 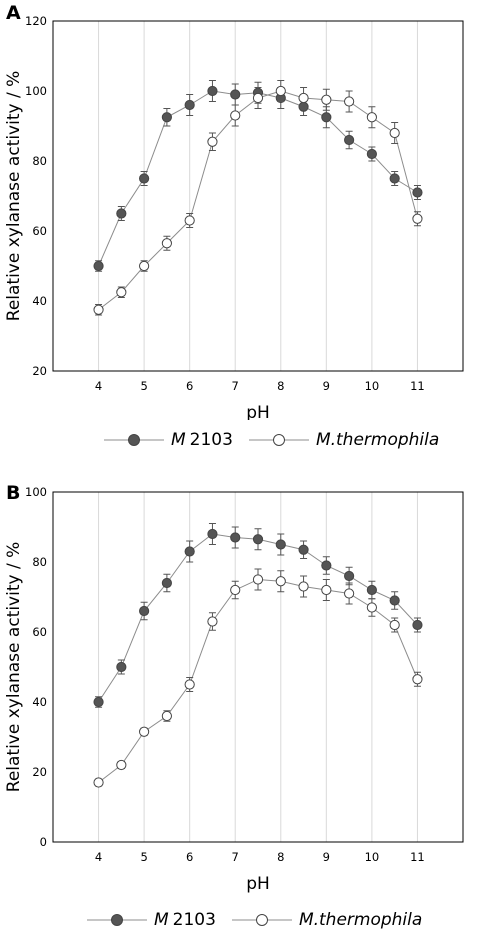 I want to click on panel-label: B, so click(x=13, y=493).